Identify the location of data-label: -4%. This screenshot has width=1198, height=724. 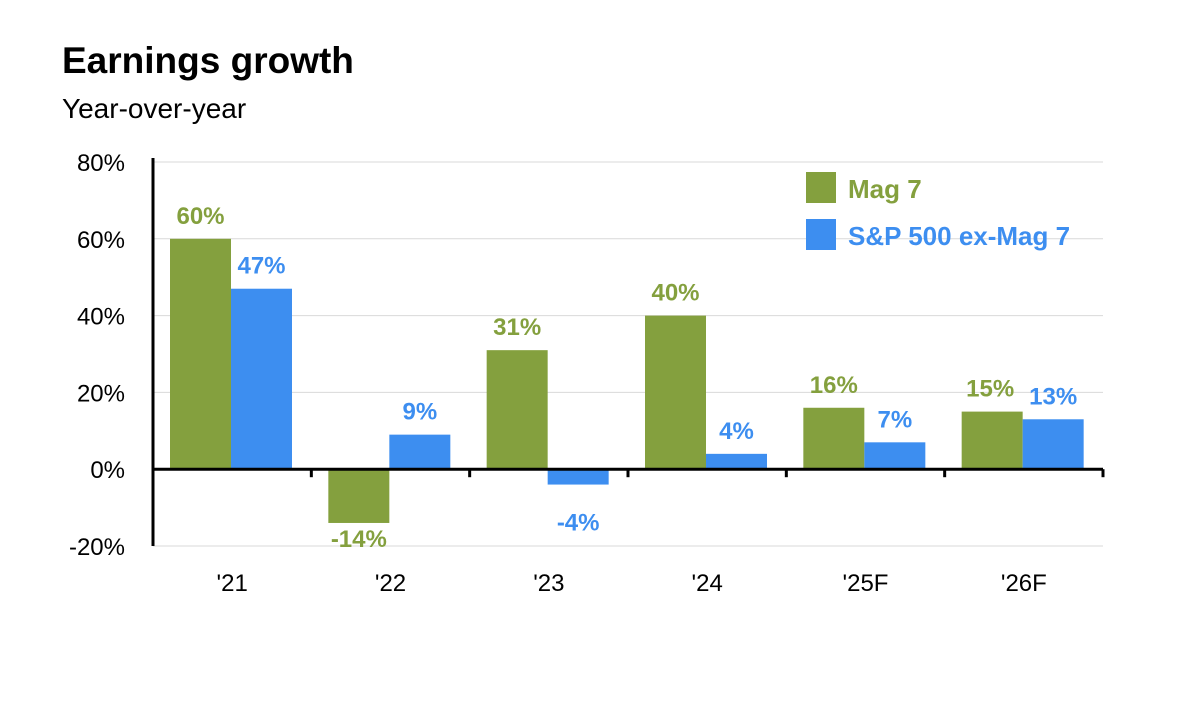
(578, 523).